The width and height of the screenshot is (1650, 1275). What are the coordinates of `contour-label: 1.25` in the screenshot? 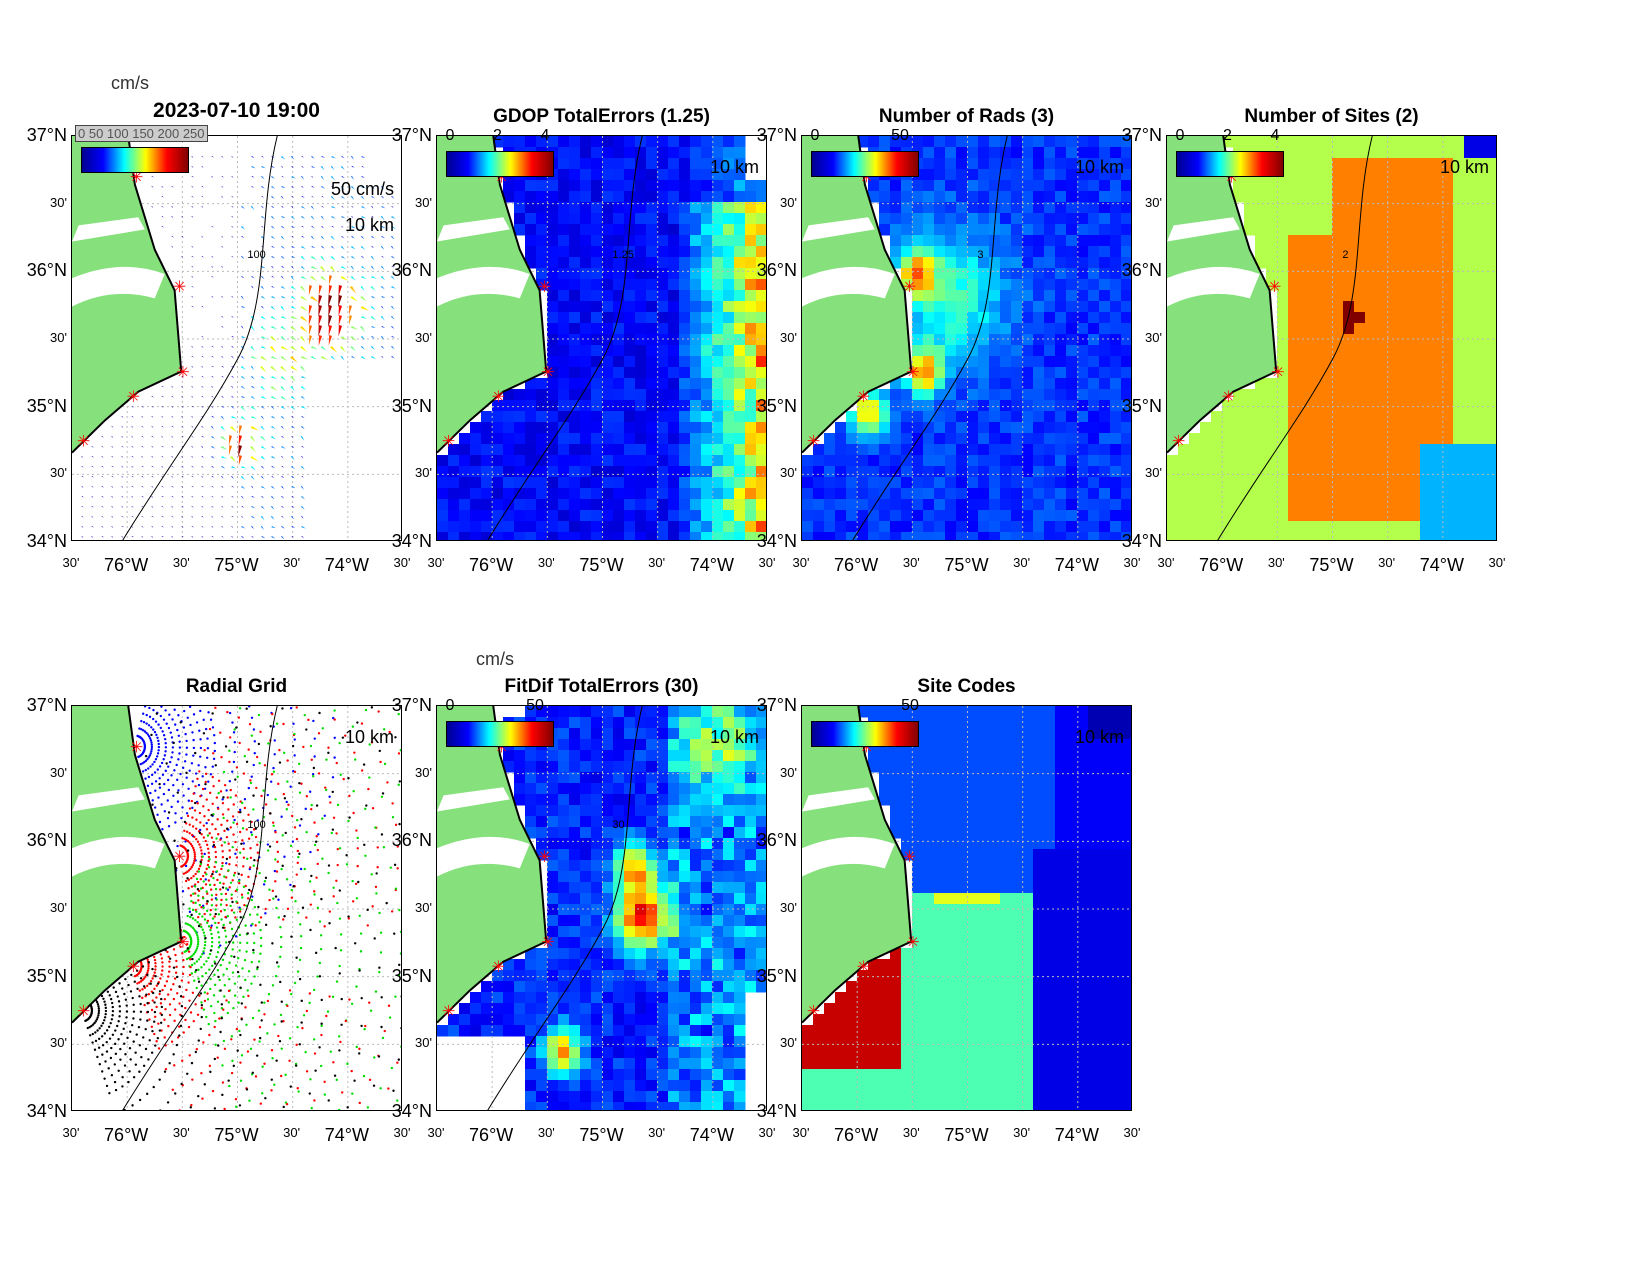 It's located at (622, 255).